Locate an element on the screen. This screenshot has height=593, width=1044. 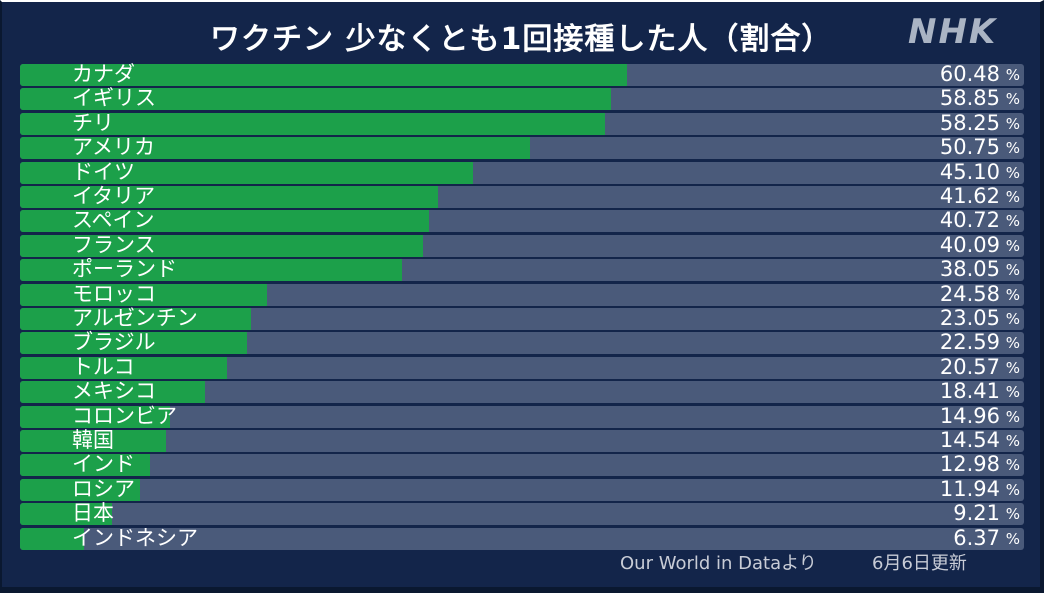
country-label: イギリス is located at coordinates (114, 98).